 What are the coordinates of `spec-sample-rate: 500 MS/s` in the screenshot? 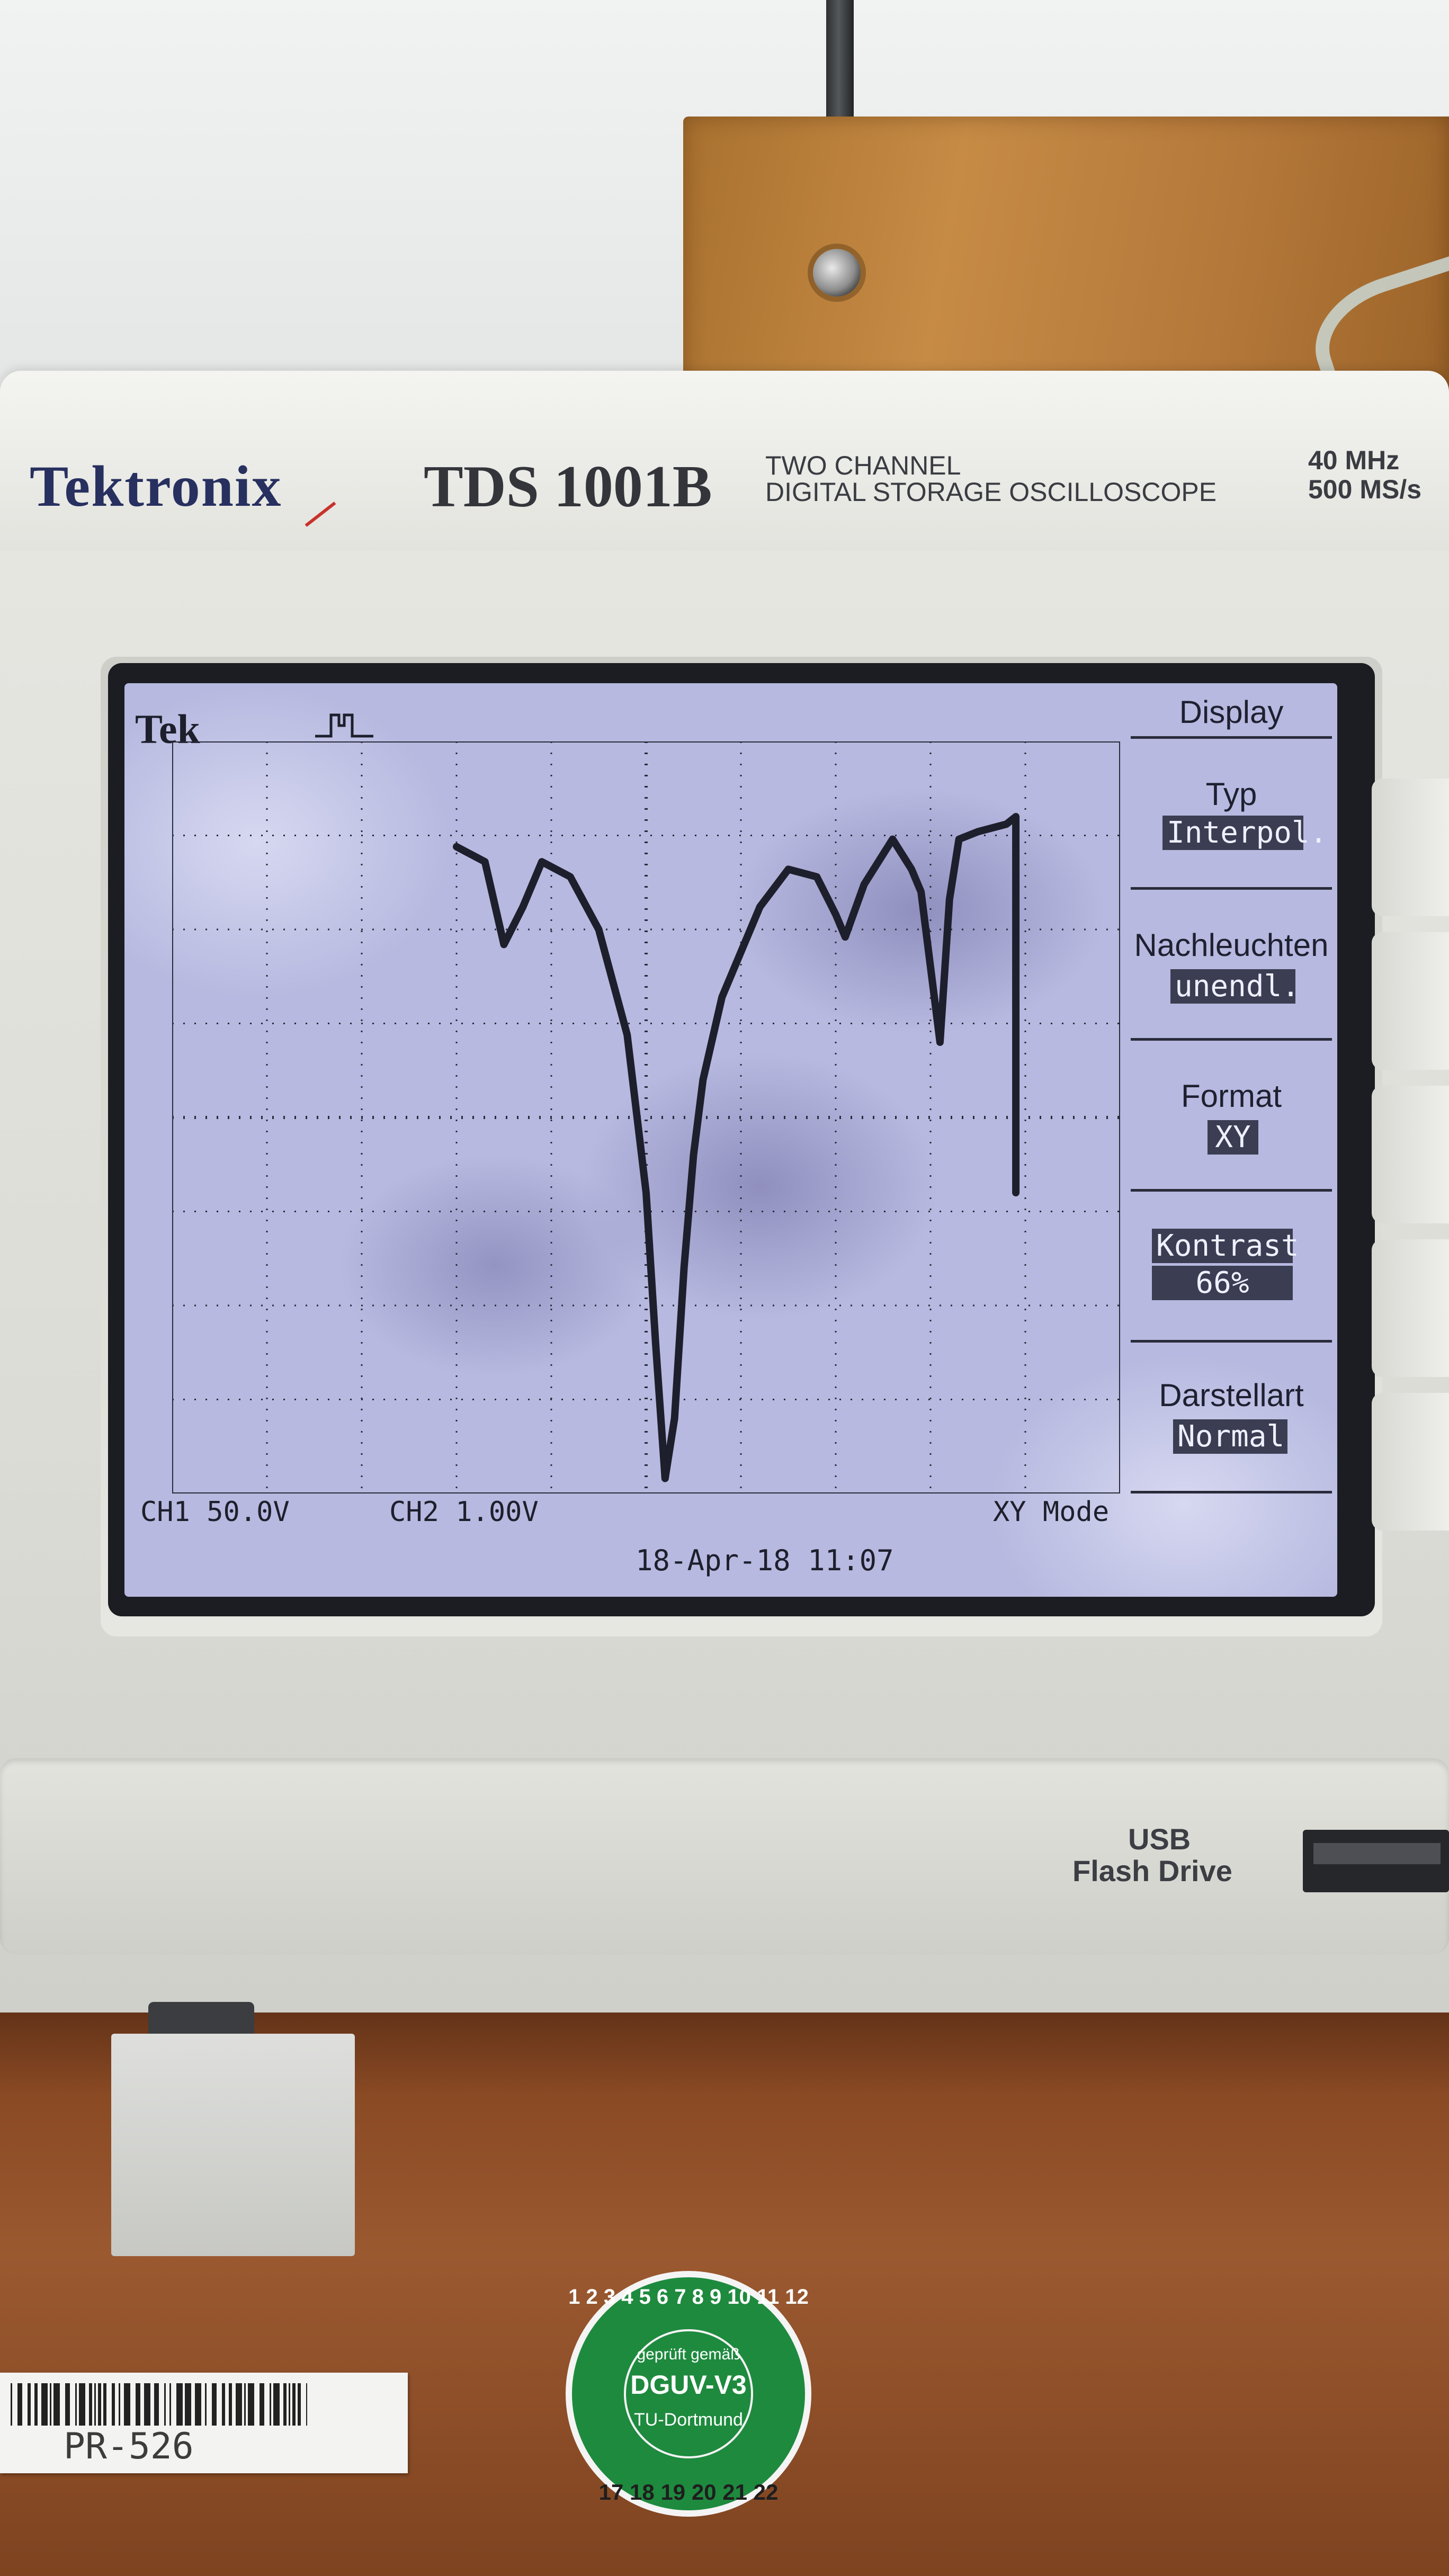 It's located at (1365, 489).